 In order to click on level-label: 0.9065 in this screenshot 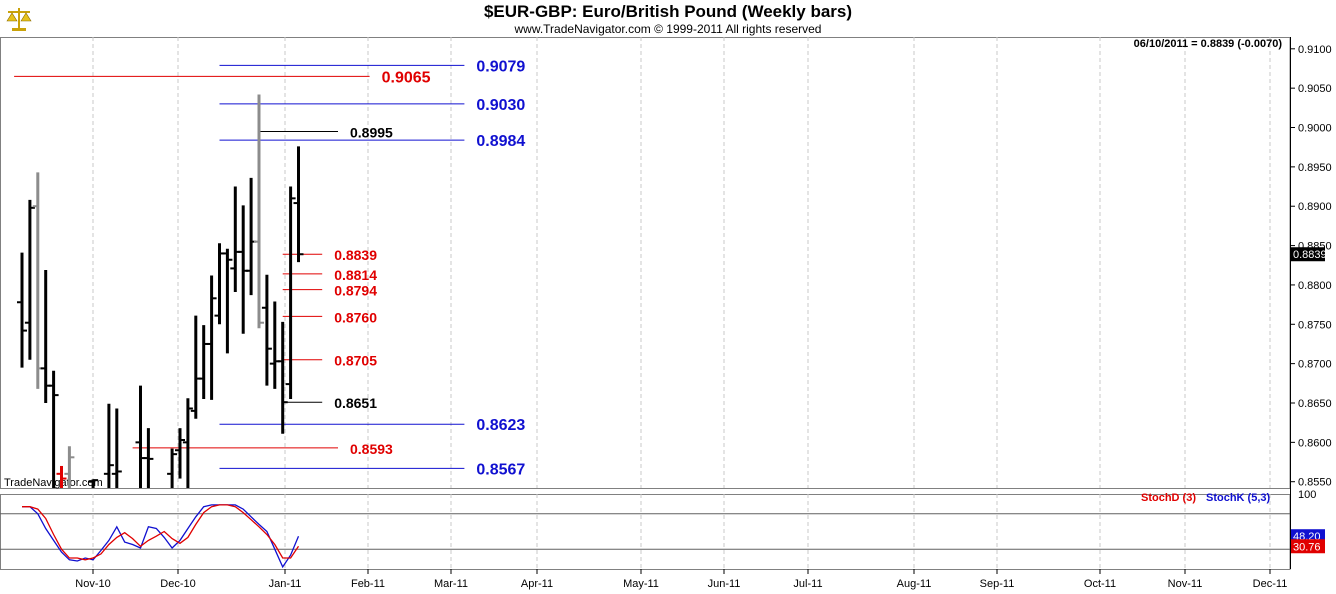, I will do `click(406, 77)`.